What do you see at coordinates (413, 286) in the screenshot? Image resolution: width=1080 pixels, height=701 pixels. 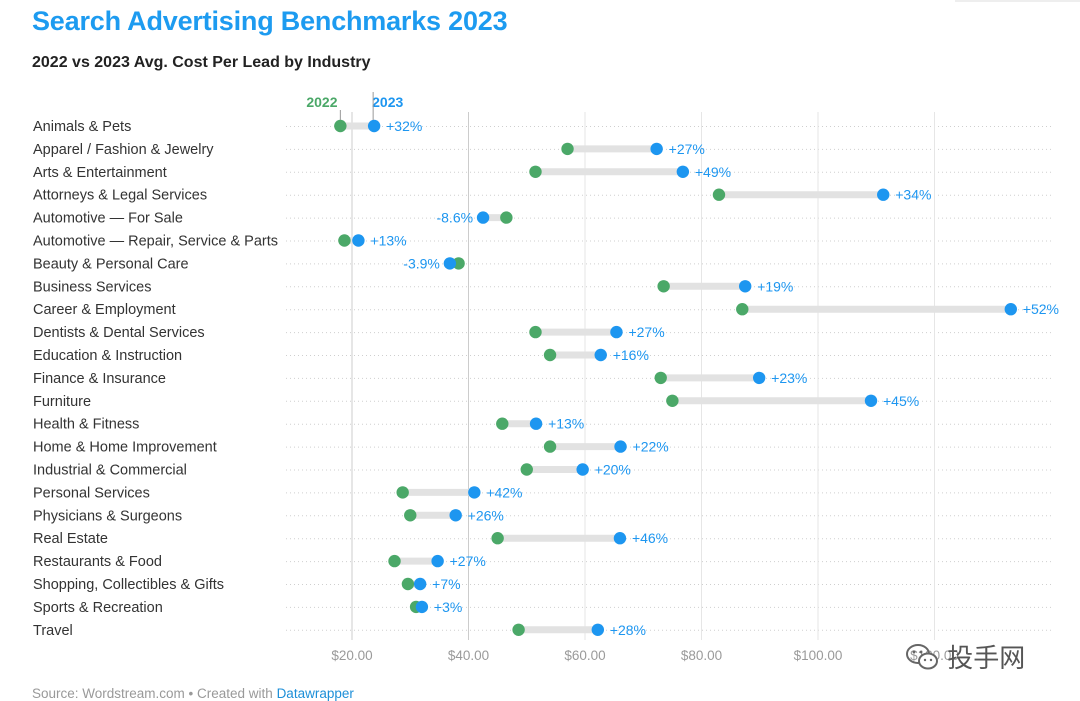 I see `industry-row: Business Services +19%` at bounding box center [413, 286].